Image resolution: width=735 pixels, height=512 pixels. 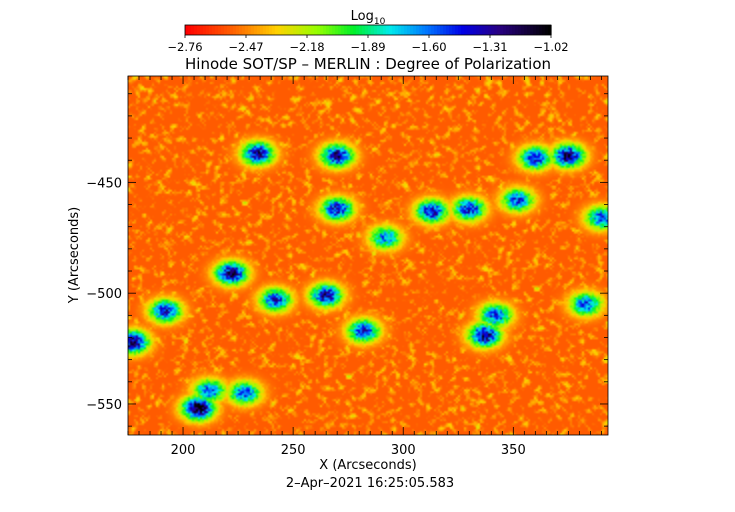 I want to click on colorbar-title-subscript: 10, so click(x=380, y=22).